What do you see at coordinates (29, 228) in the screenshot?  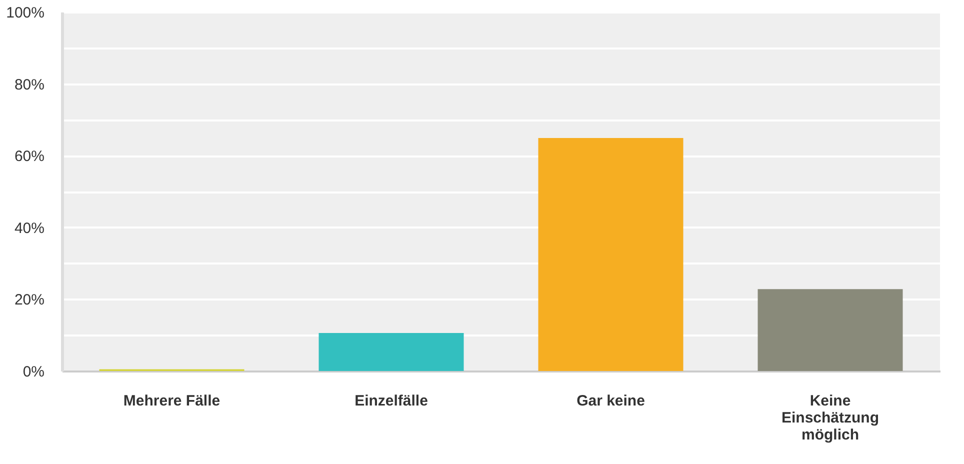 I see `y-tick-label: 40%` at bounding box center [29, 228].